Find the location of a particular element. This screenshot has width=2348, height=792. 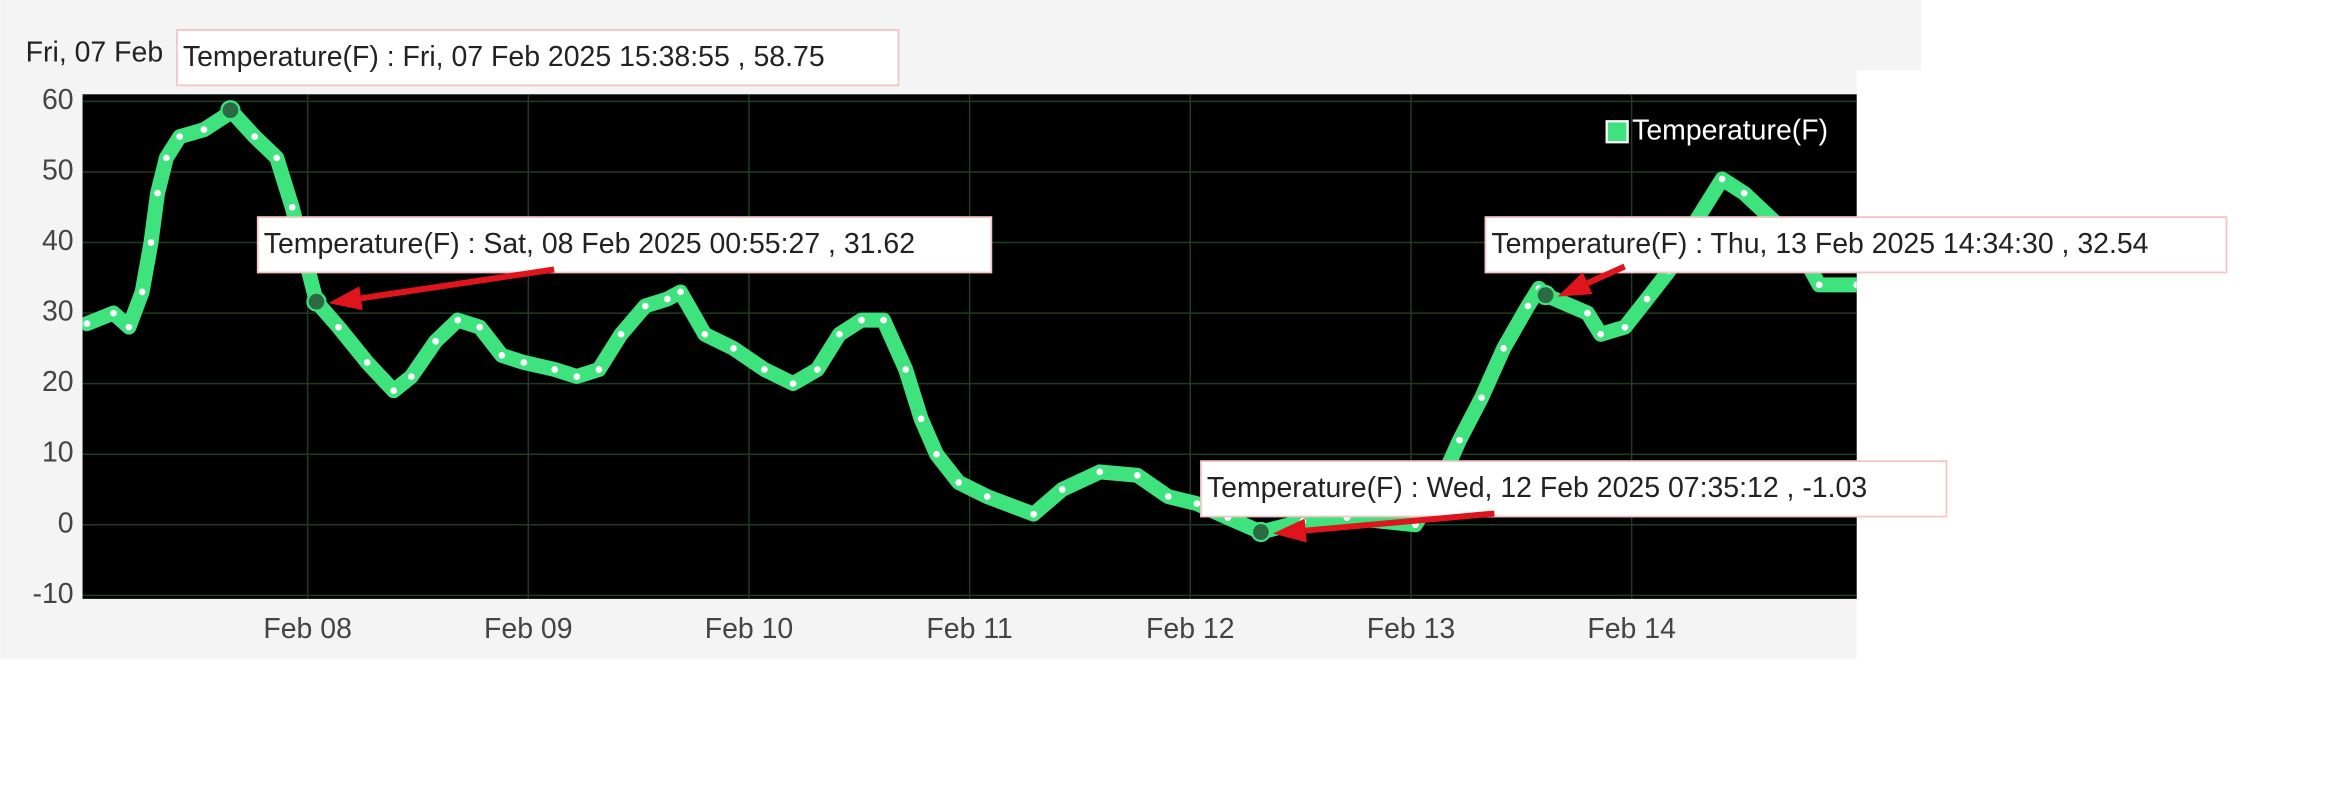

y-tick-label: 60 is located at coordinates (58, 100).